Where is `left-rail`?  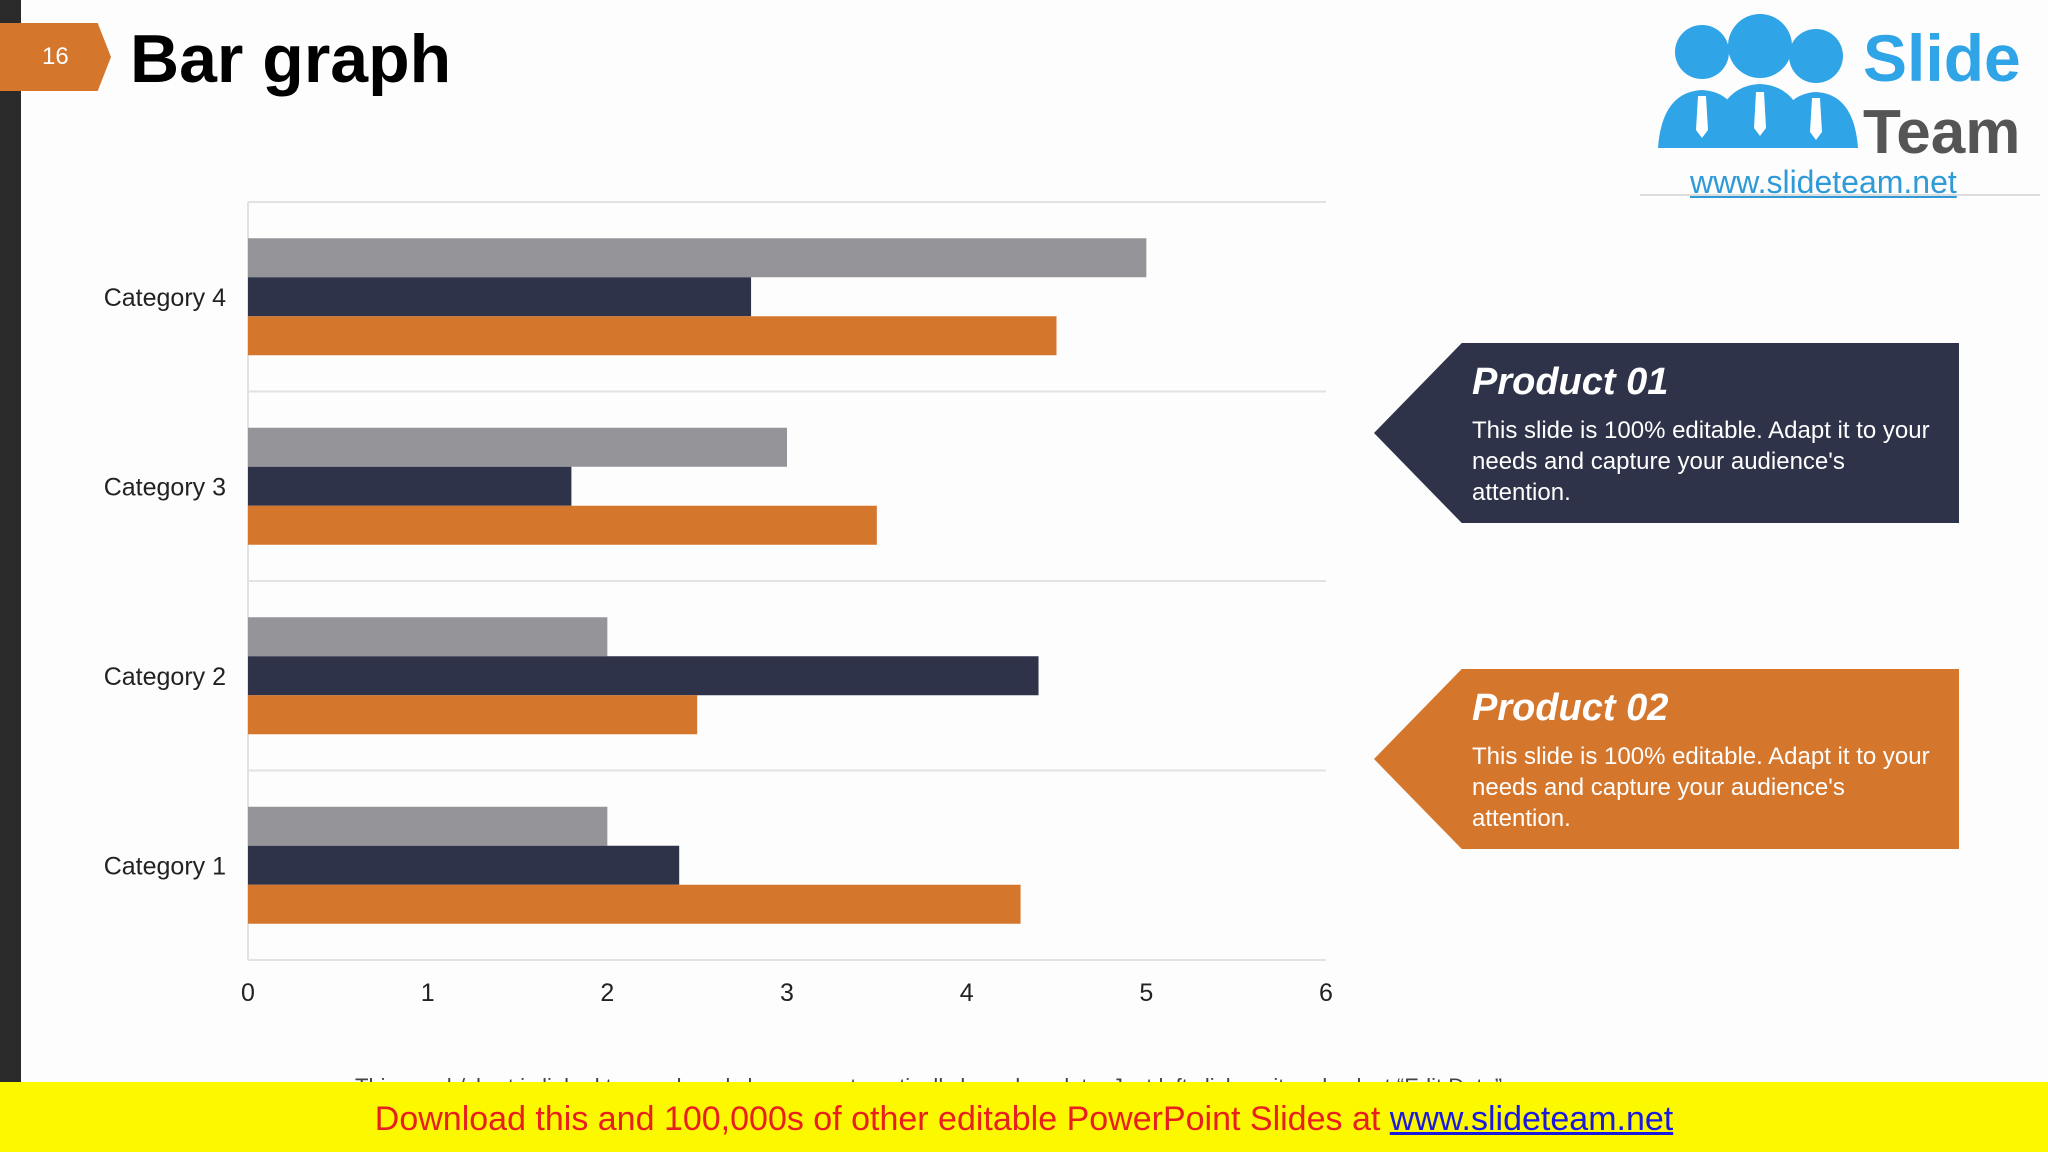 left-rail is located at coordinates (10, 541).